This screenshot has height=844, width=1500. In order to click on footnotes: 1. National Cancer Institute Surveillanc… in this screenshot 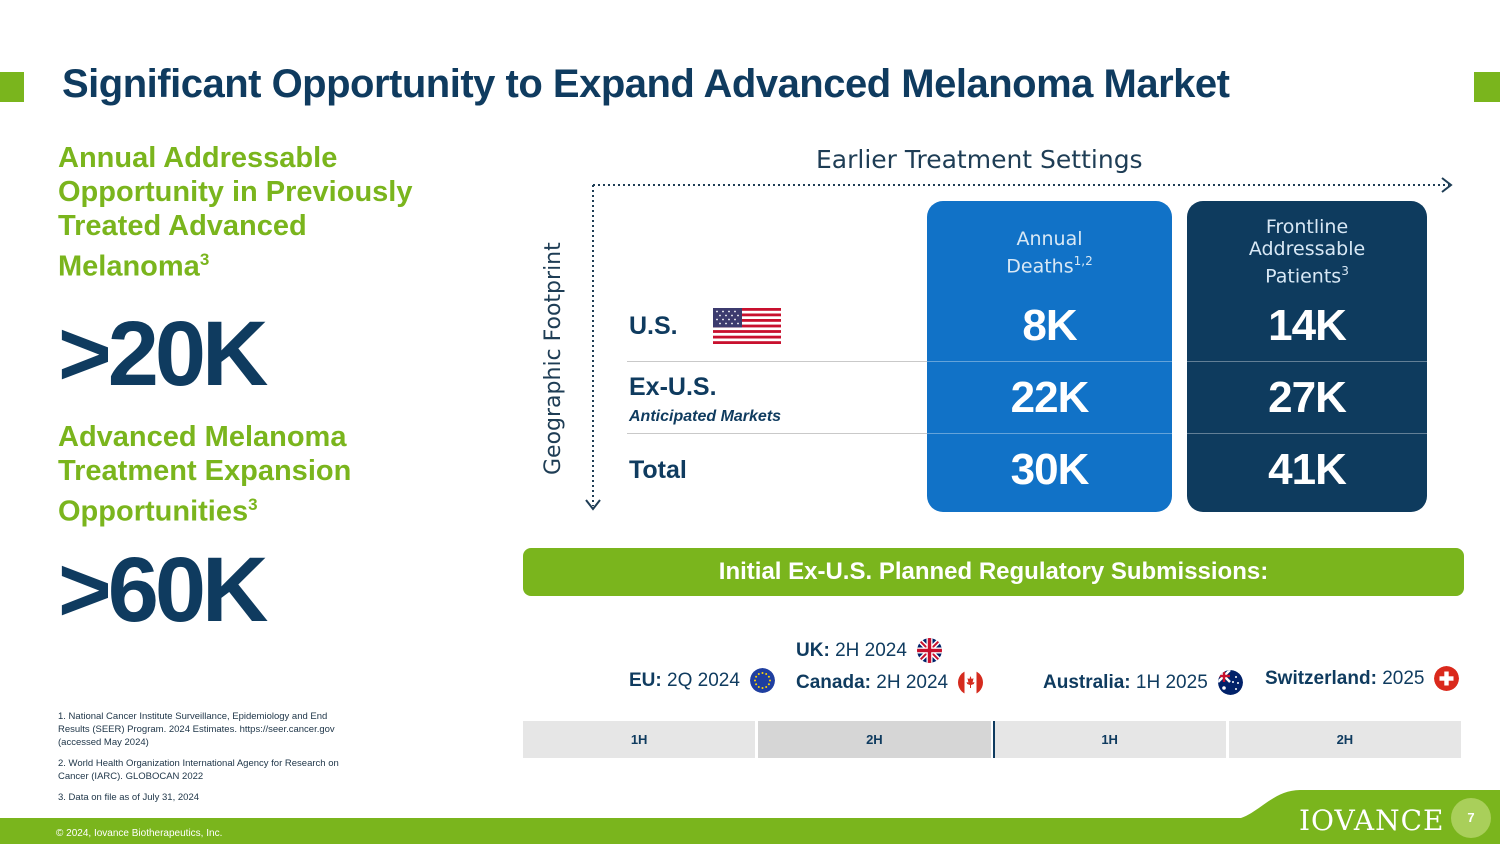, I will do `click(203, 761)`.